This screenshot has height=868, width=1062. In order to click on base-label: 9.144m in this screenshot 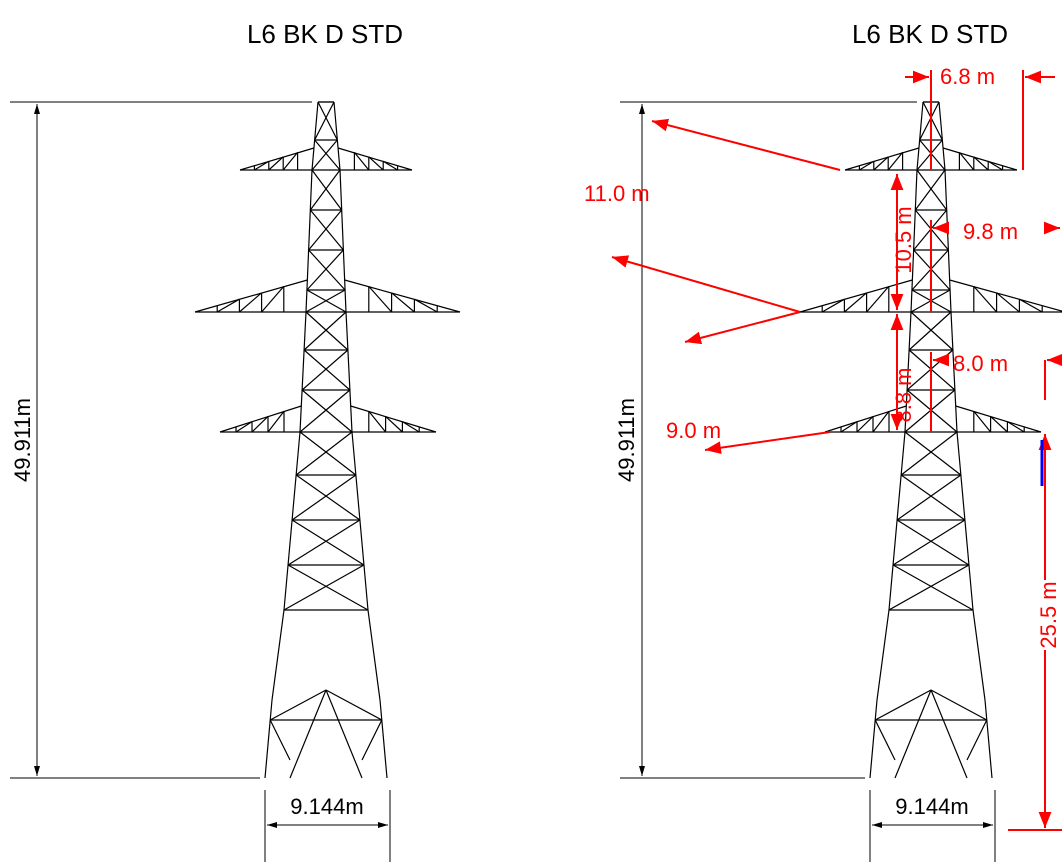, I will do `click(931, 806)`.